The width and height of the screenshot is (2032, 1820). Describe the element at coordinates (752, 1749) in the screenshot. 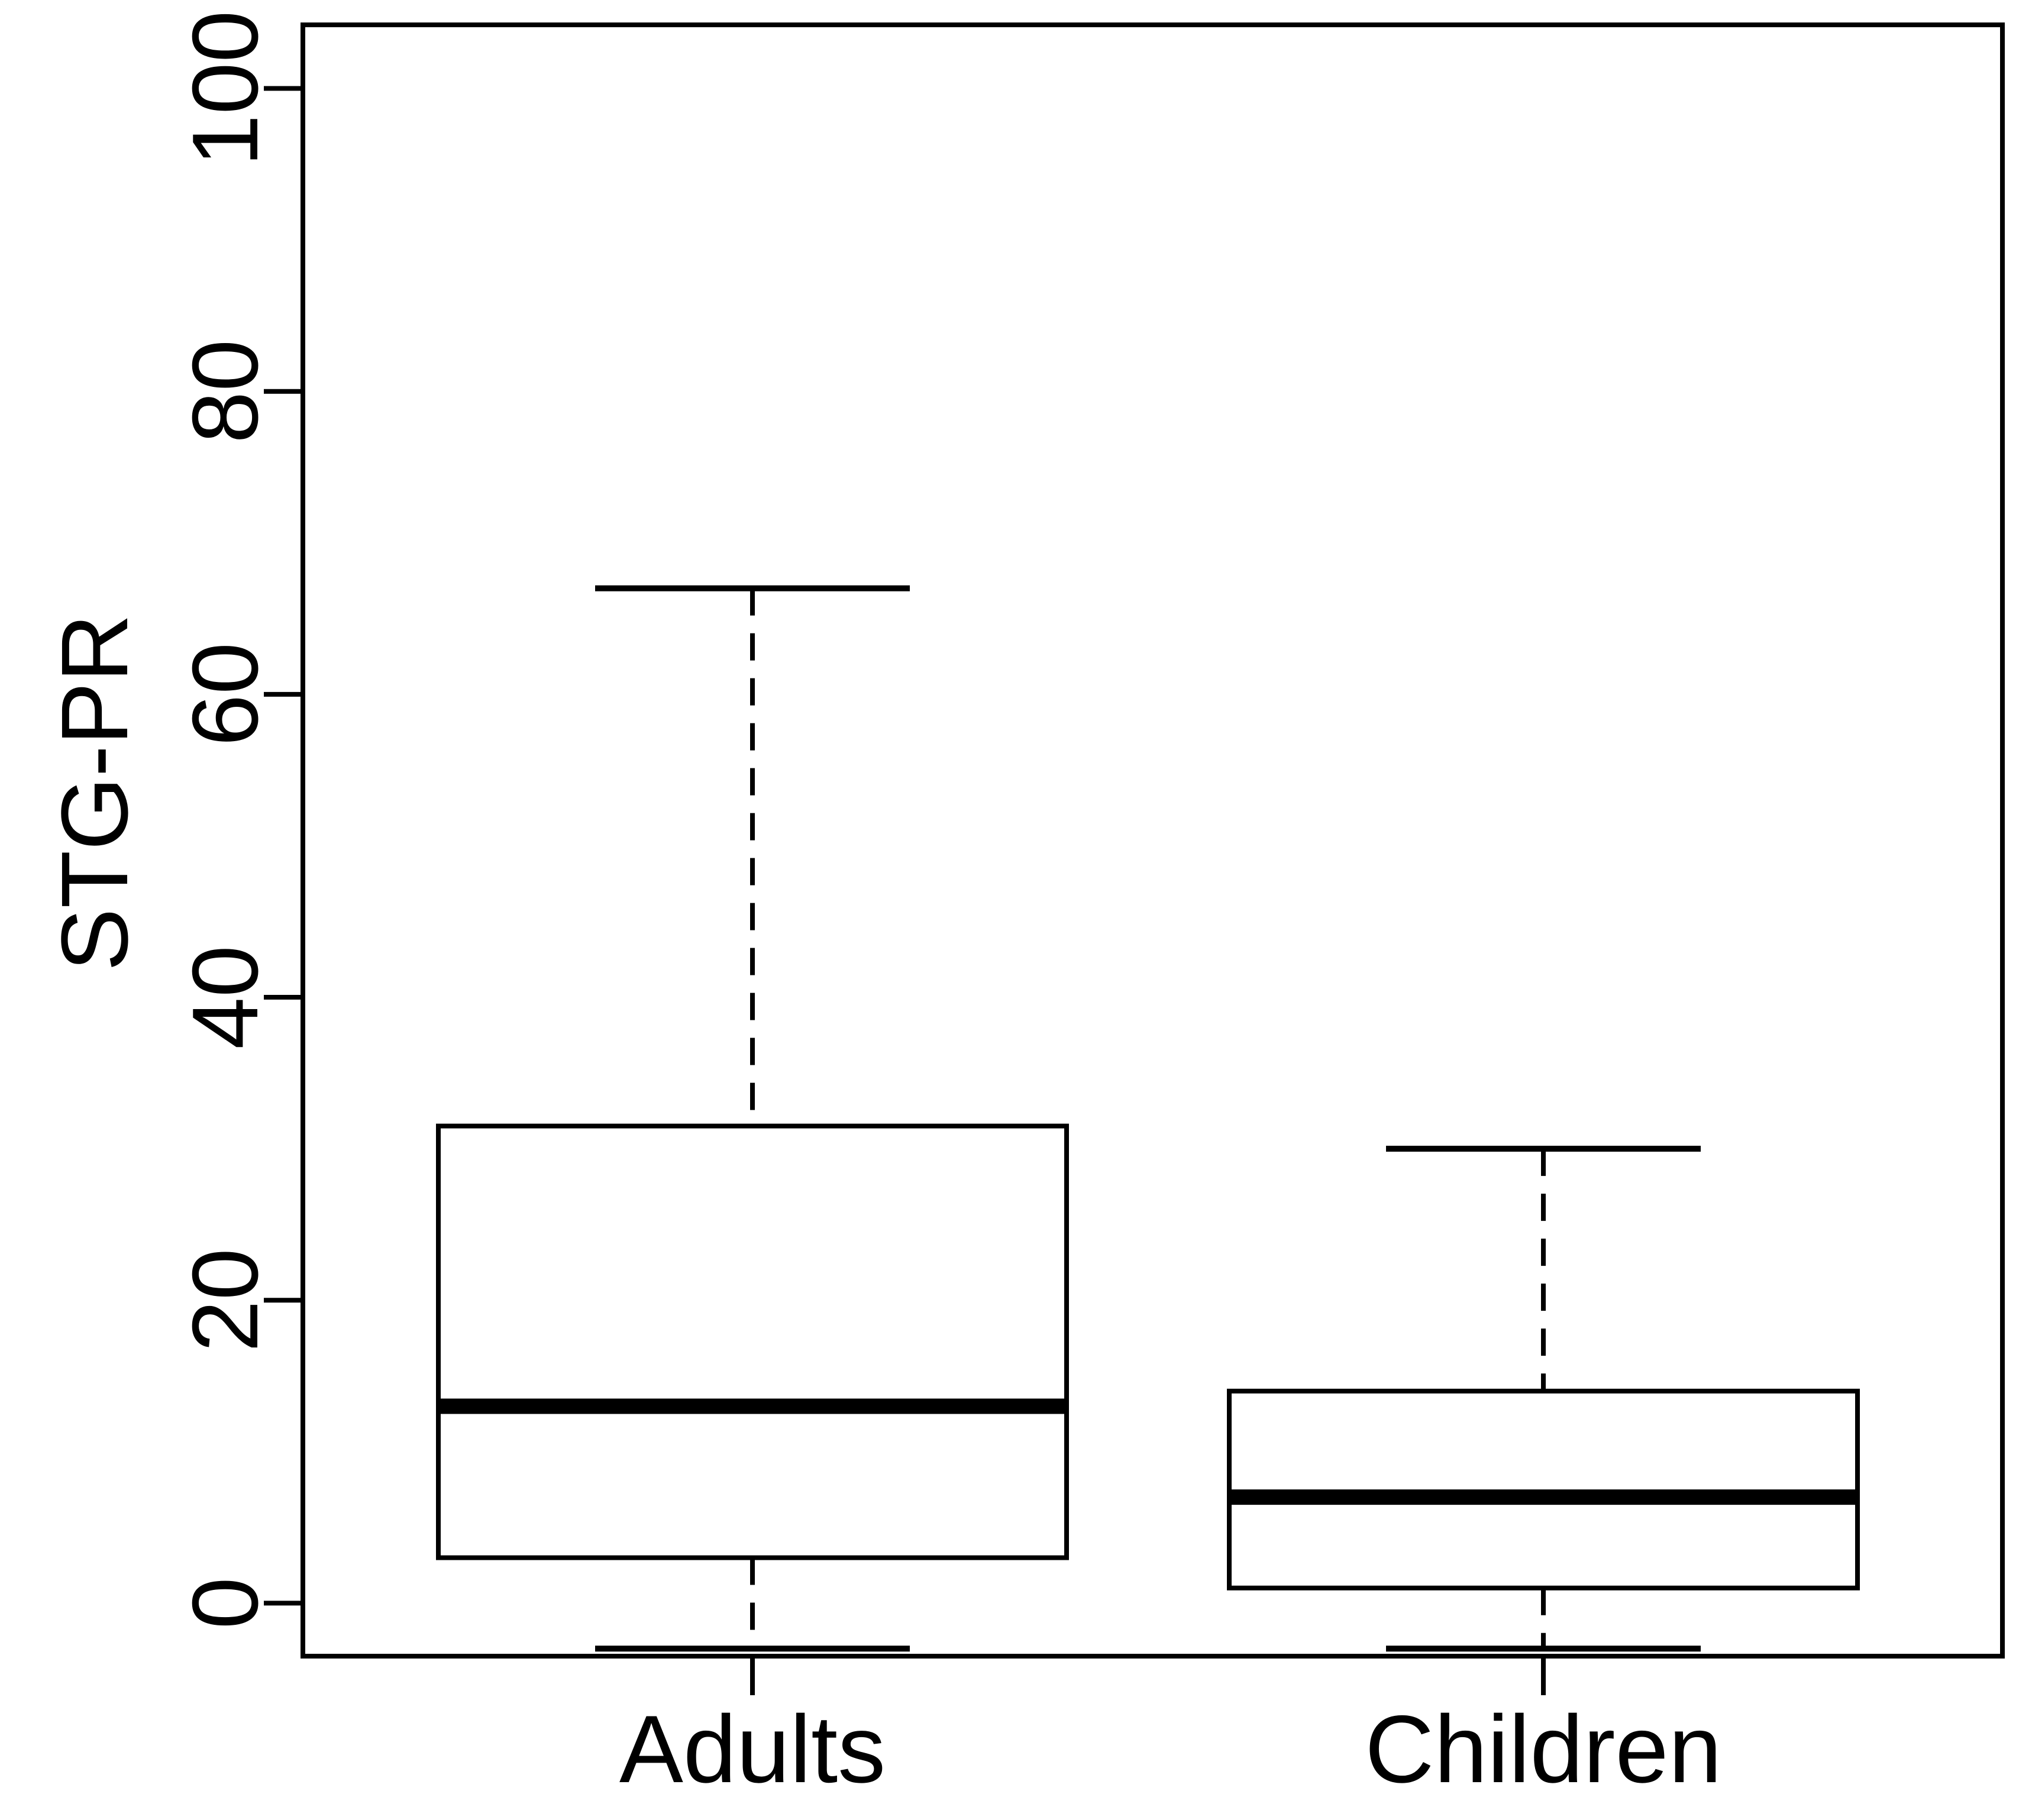

I see `x-axis-category-label-adults: Adults` at that location.